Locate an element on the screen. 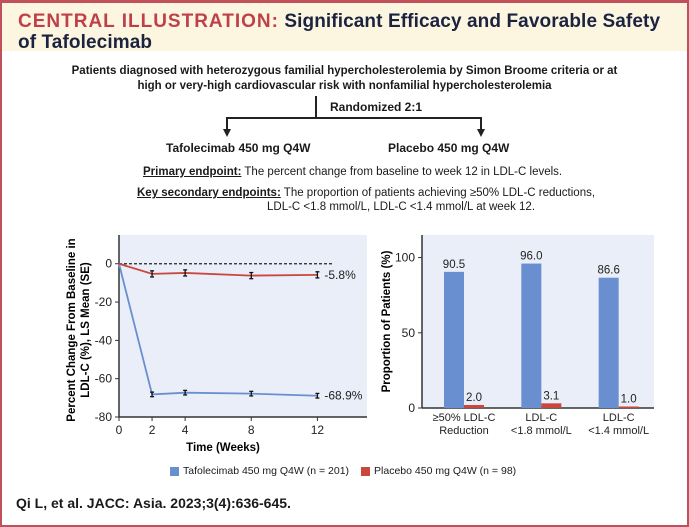 This screenshot has width=689, height=527. flow-stem is located at coordinates (316, 107).